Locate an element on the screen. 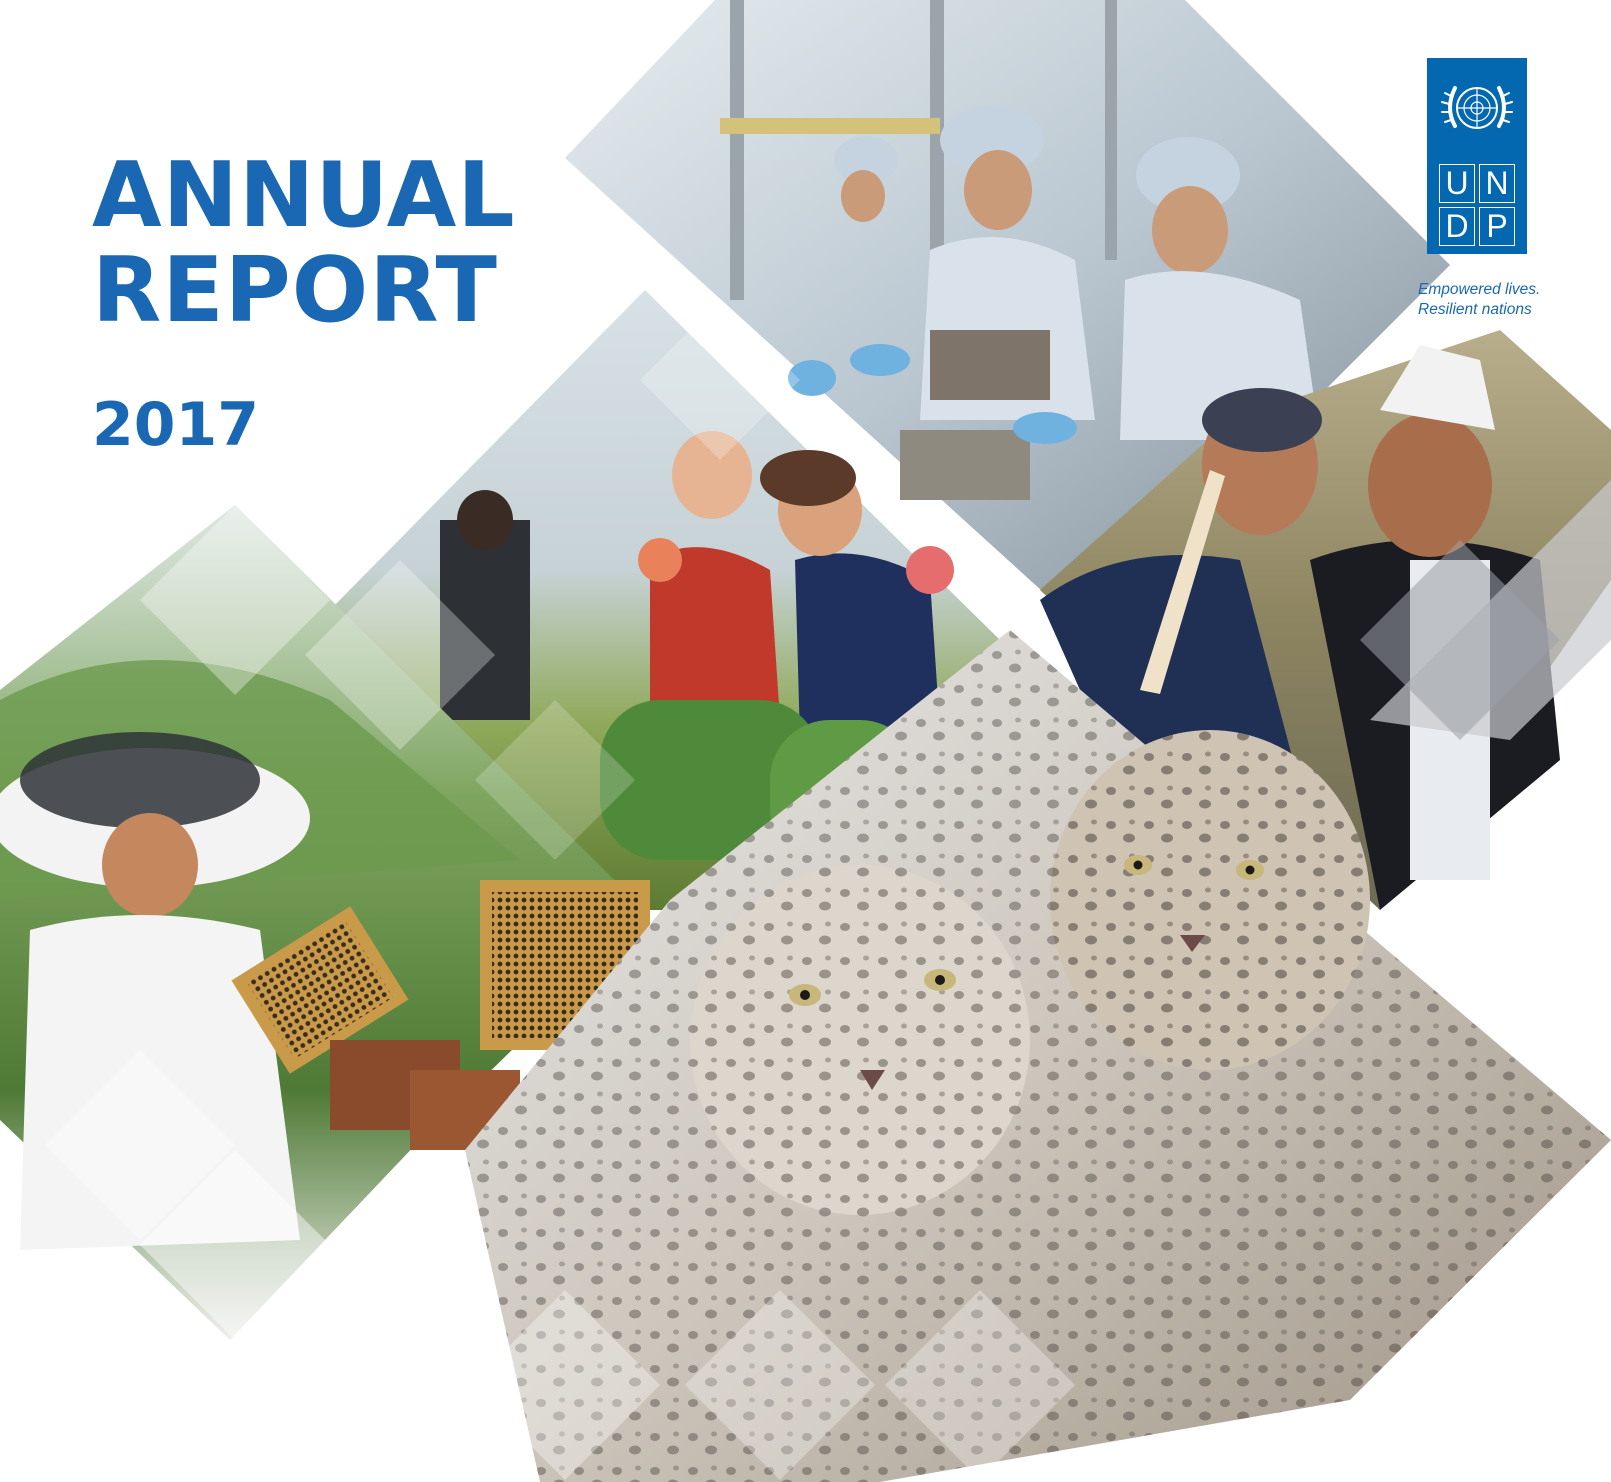 The height and width of the screenshot is (1482, 1611). report-year: 2017 is located at coordinates (175, 425).